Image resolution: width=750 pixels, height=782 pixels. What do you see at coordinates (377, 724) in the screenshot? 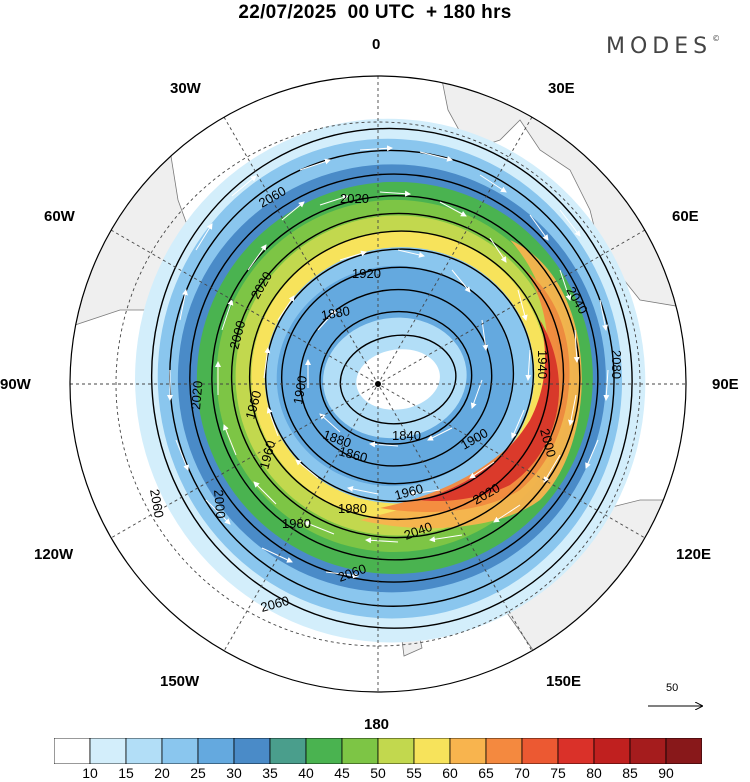
I see `lon-label-180: 180` at bounding box center [377, 724].